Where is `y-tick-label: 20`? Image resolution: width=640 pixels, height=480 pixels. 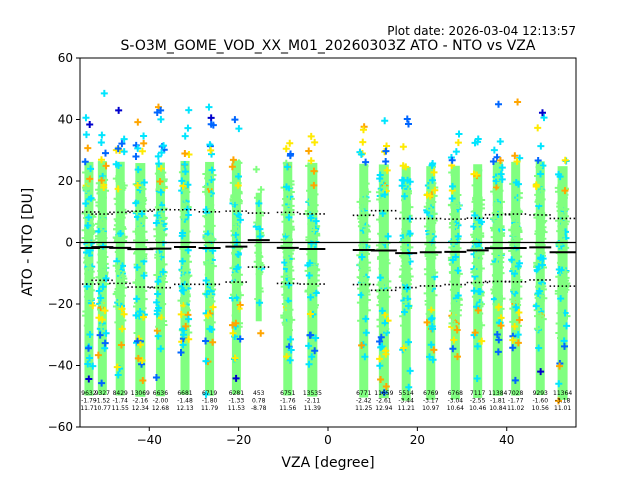 y-tick-label: 20 is located at coordinates (65, 181).